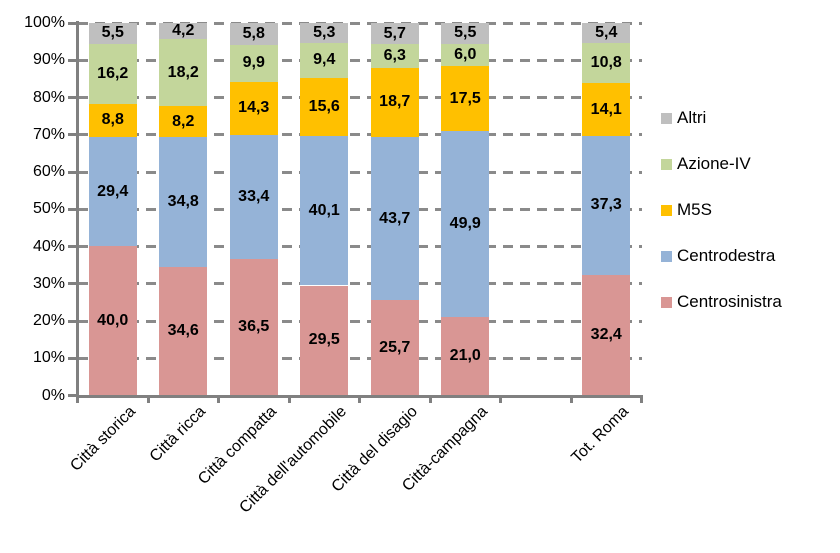 Image resolution: width=840 pixels, height=553 pixels. Describe the element at coordinates (606, 205) in the screenshot. I see `value-label: 37,3` at that location.